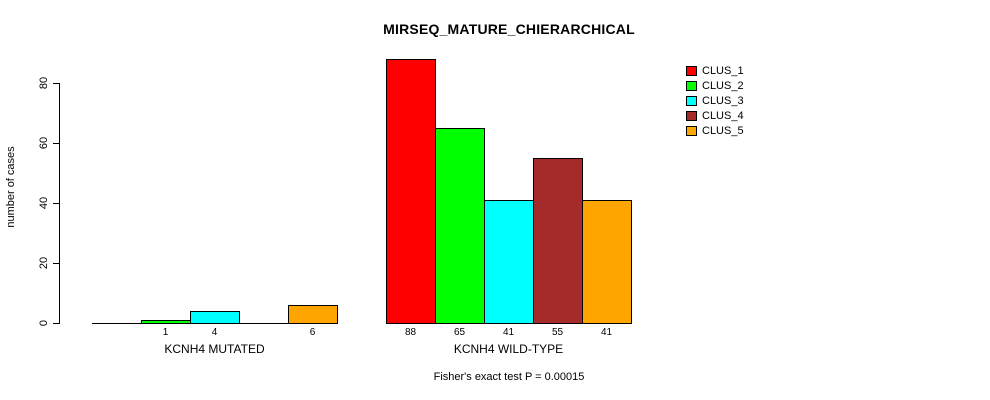 The height and width of the screenshot is (400, 990). Describe the element at coordinates (59, 203) in the screenshot. I see `y-axis-line` at that location.